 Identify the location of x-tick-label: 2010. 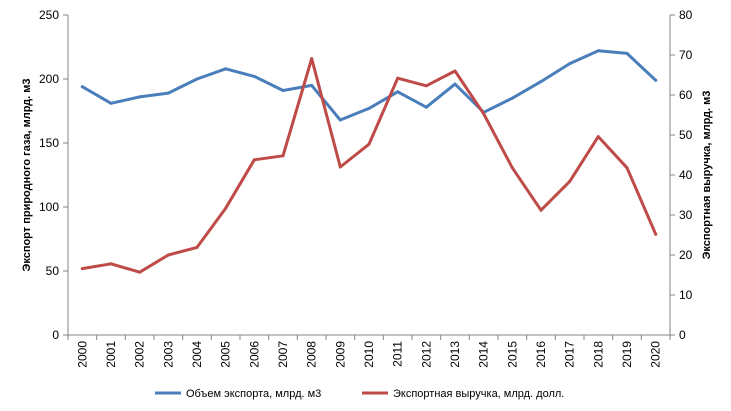
(369, 354).